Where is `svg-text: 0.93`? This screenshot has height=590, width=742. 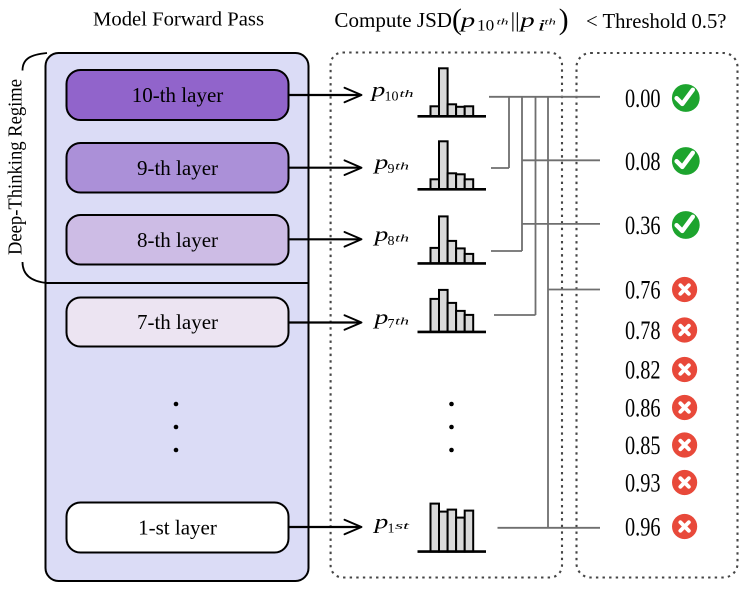 svg-text: 0.93 is located at coordinates (643, 483).